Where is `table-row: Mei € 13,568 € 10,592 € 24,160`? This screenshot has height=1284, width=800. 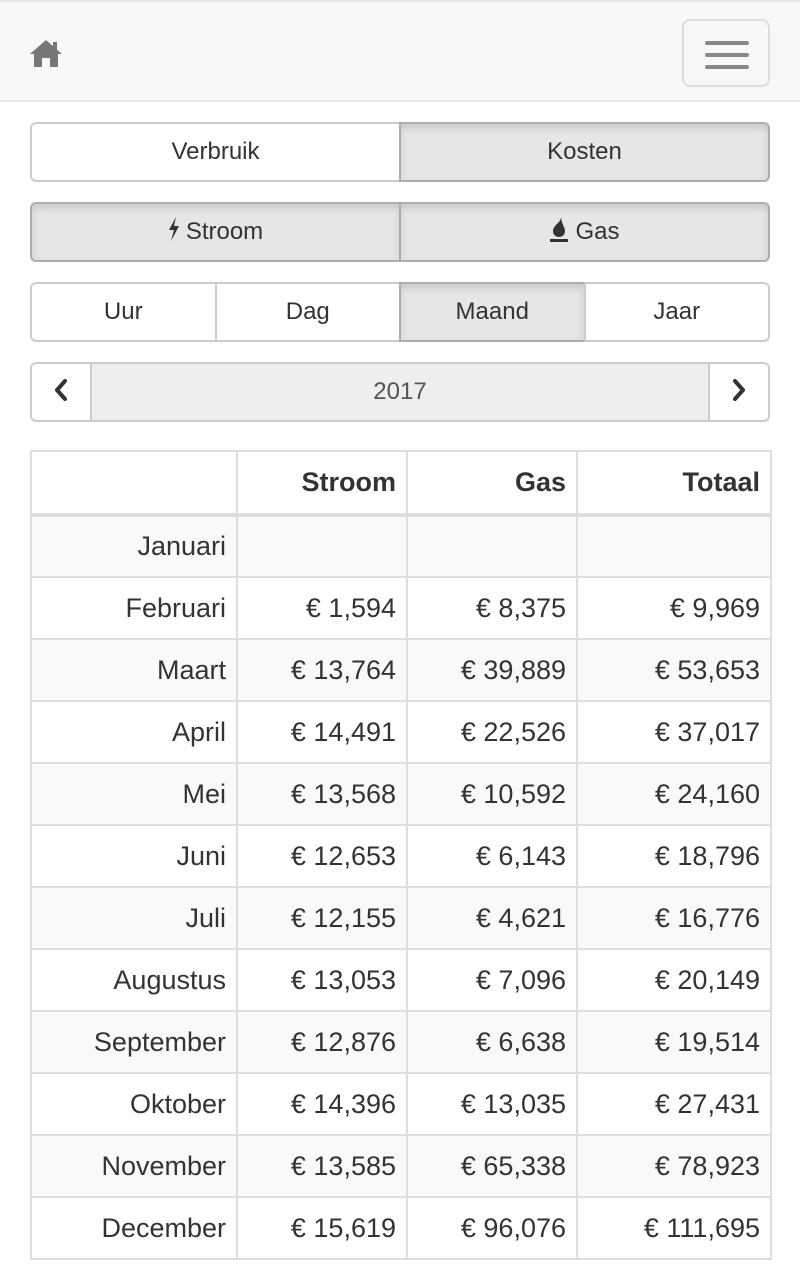 table-row: Mei € 13,568 € 10,592 € 24,160 is located at coordinates (401, 794).